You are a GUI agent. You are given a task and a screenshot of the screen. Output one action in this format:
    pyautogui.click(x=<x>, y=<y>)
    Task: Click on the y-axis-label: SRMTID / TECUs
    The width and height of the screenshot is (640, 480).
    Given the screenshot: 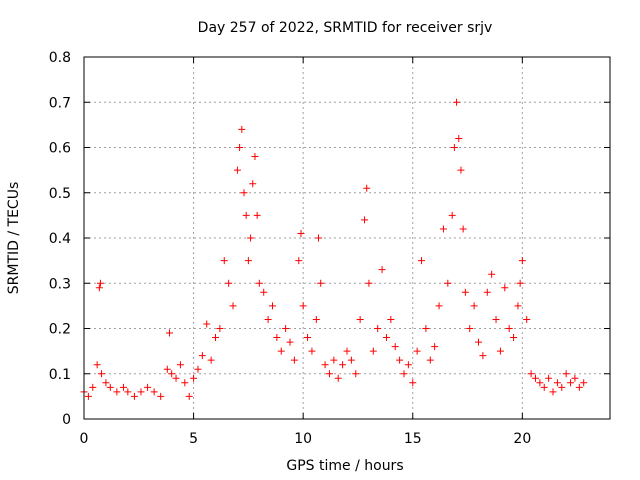 What is the action you would take?
    pyautogui.click(x=14, y=238)
    